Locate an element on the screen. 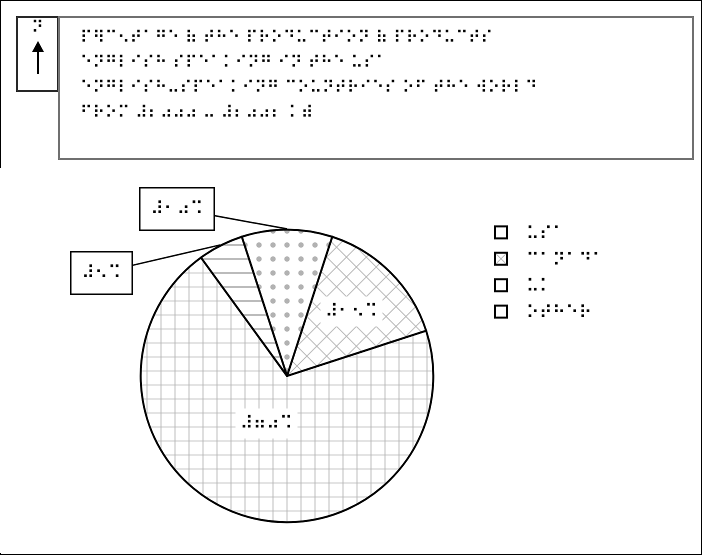  legend-label: ⠕⠞⠓⠑⠗ is located at coordinates (559, 313).